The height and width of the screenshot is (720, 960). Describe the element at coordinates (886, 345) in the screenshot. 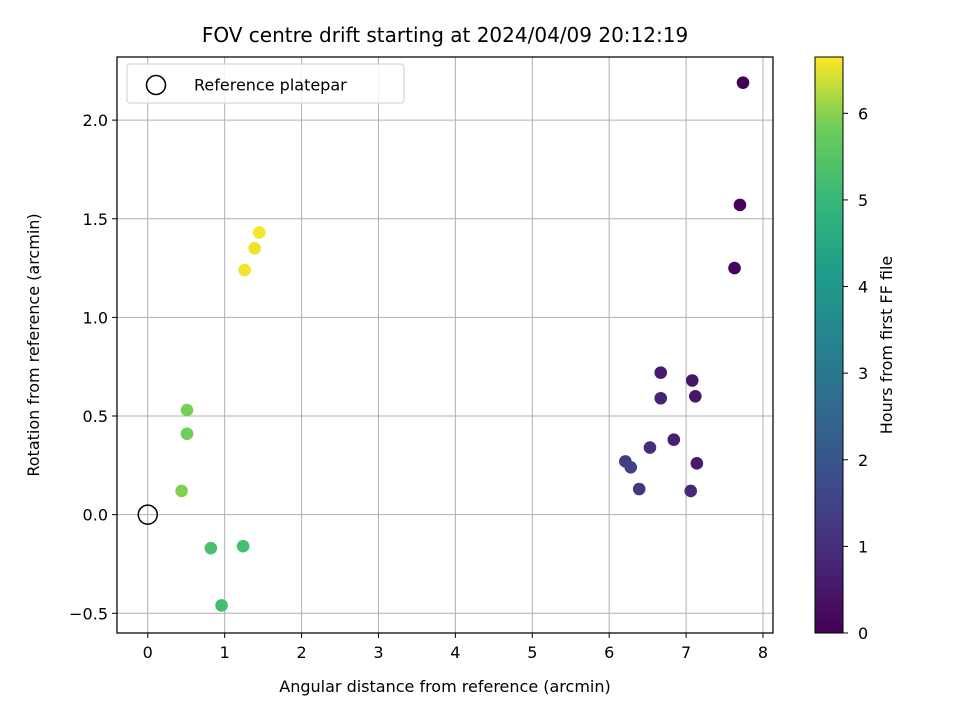

I see `colorbar-label: Hours from first FF file` at that location.